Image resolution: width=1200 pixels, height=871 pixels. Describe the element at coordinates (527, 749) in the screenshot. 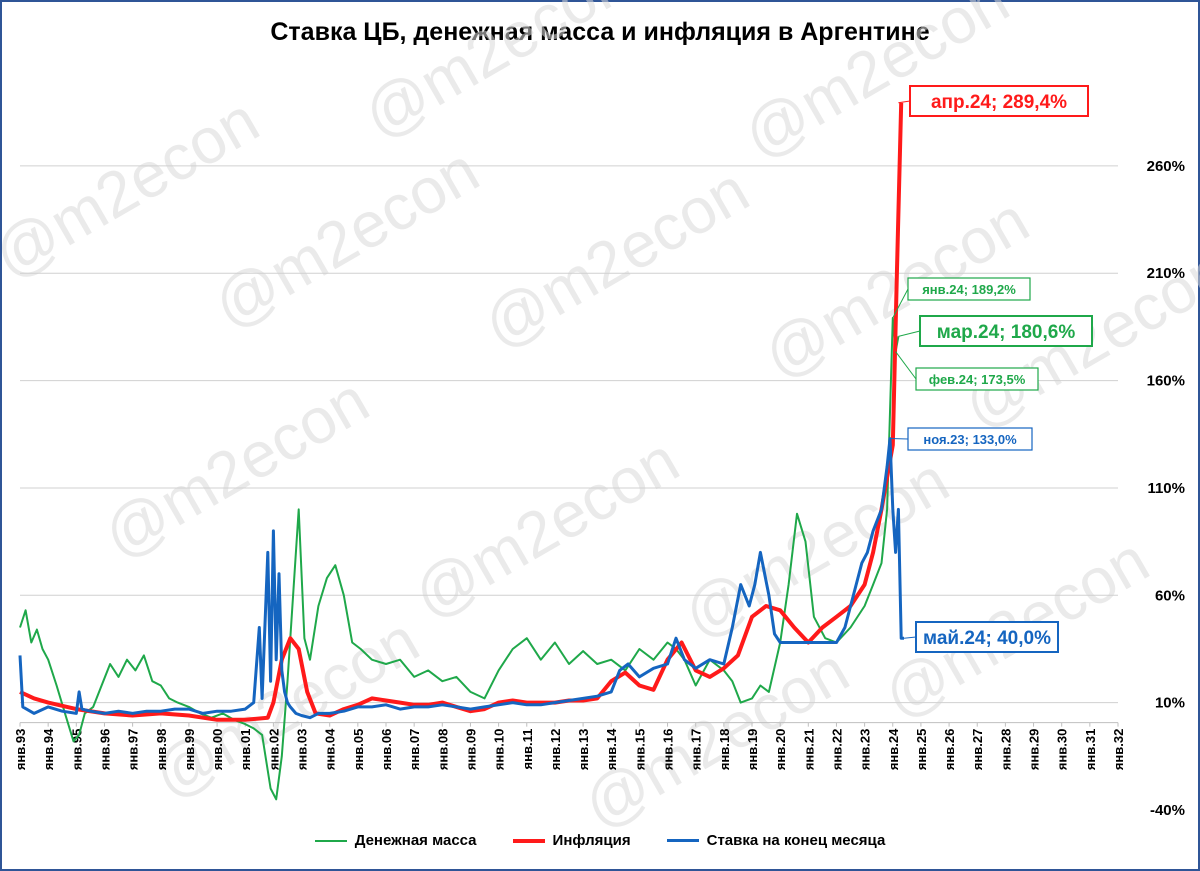

I see `x-tick-label: янв.11` at that location.